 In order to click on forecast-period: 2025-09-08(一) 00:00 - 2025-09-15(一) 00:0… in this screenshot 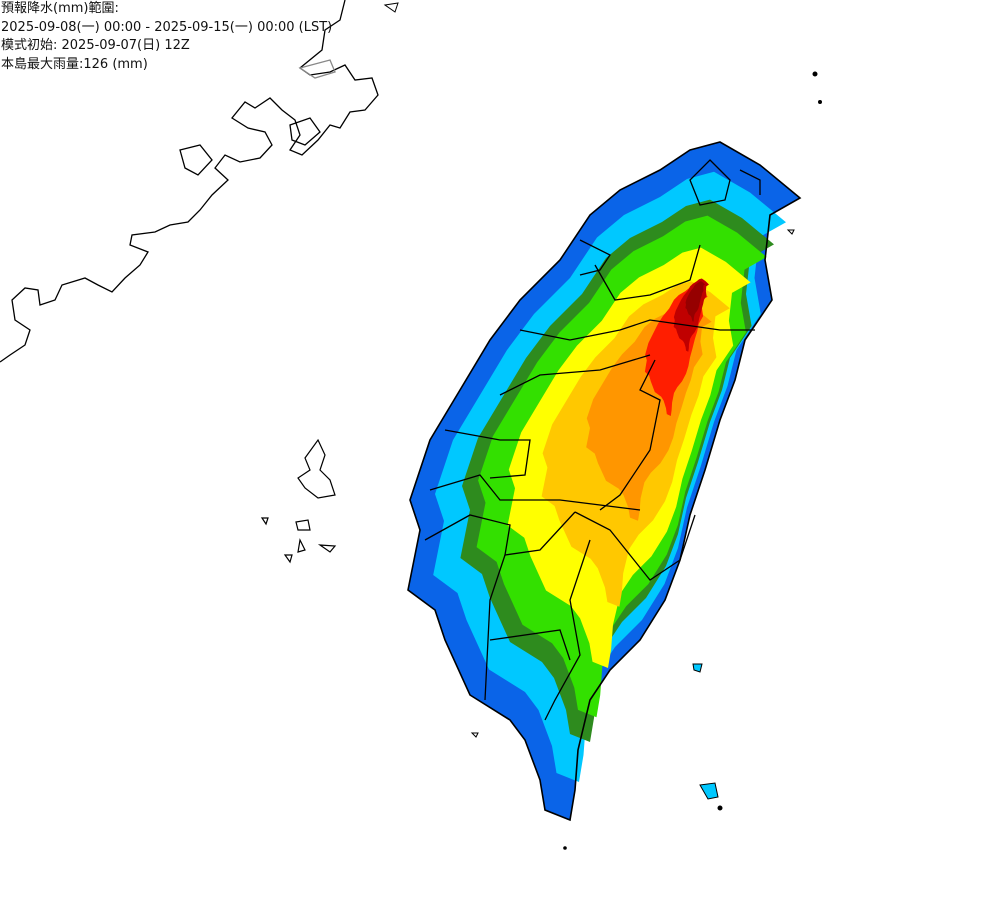, I will do `click(167, 27)`.